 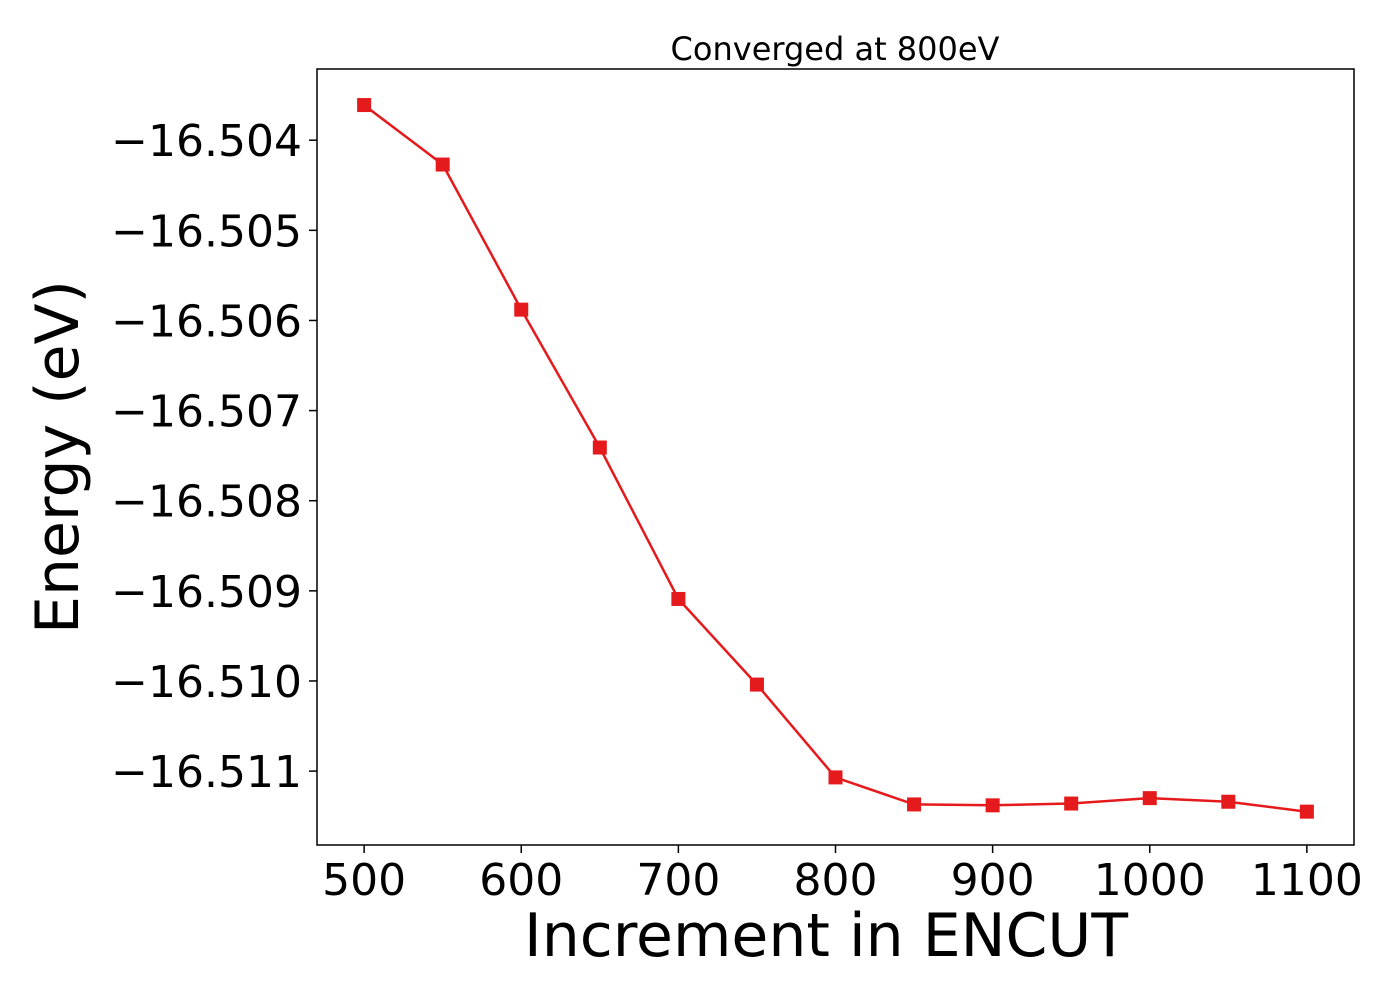 I want to click on x-tick-label: 700, so click(x=678, y=880).